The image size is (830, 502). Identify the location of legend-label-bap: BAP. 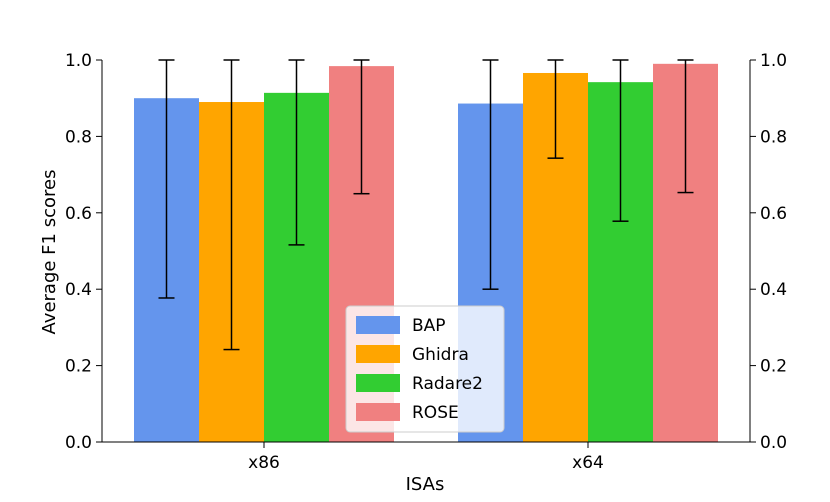
(429, 326).